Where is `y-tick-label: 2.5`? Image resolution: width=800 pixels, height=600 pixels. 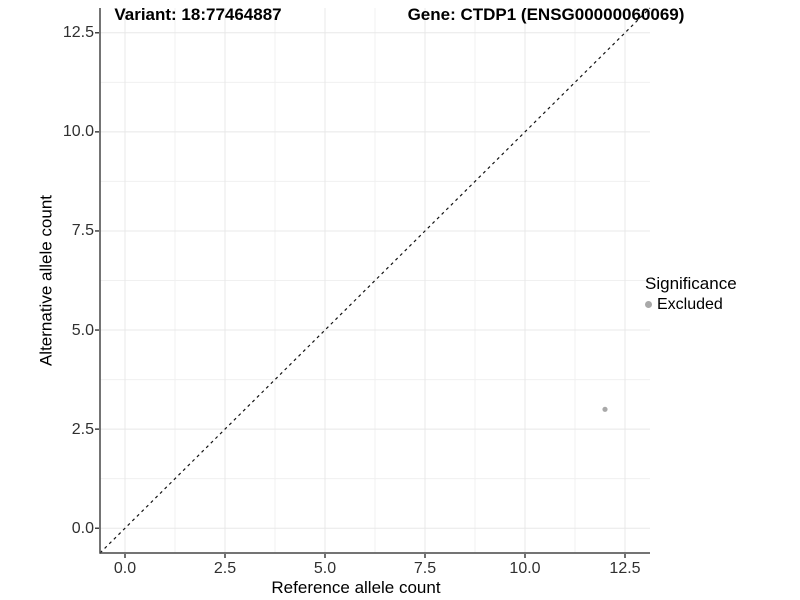
y-tick-label: 2.5 is located at coordinates (82, 429).